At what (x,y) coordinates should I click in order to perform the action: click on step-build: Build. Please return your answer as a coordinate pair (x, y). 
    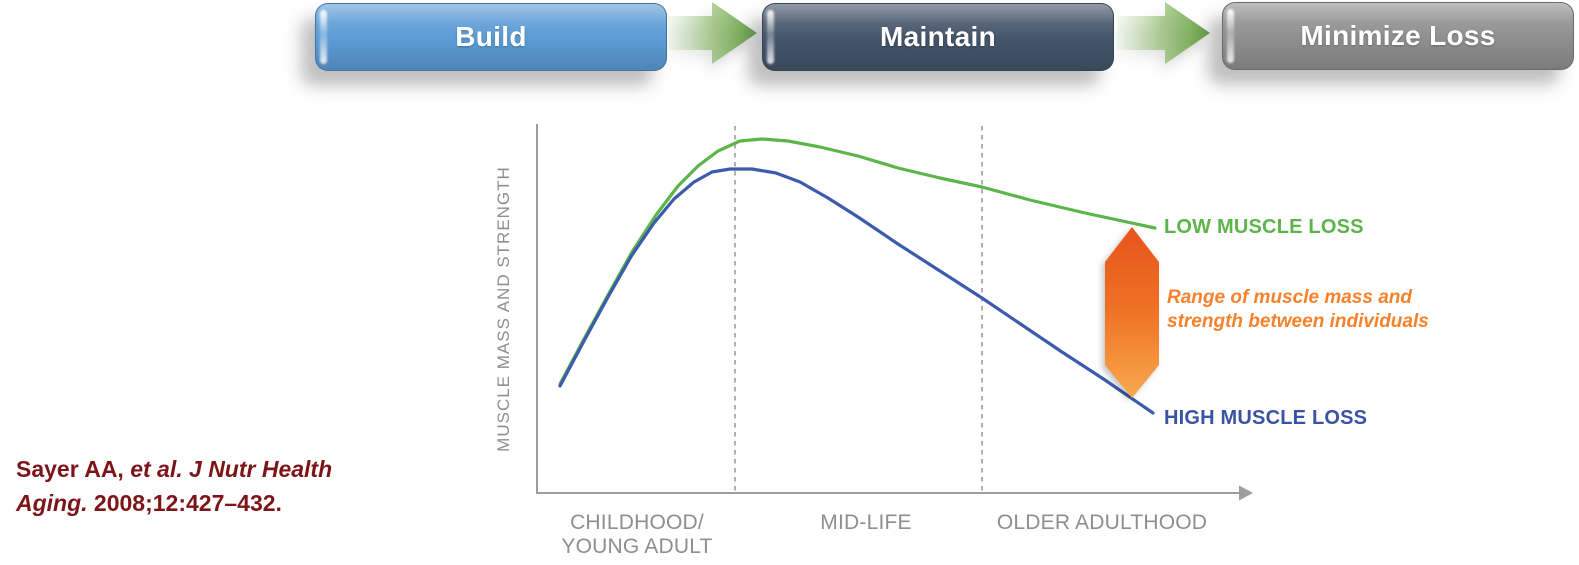
    Looking at the image, I should click on (491, 37).